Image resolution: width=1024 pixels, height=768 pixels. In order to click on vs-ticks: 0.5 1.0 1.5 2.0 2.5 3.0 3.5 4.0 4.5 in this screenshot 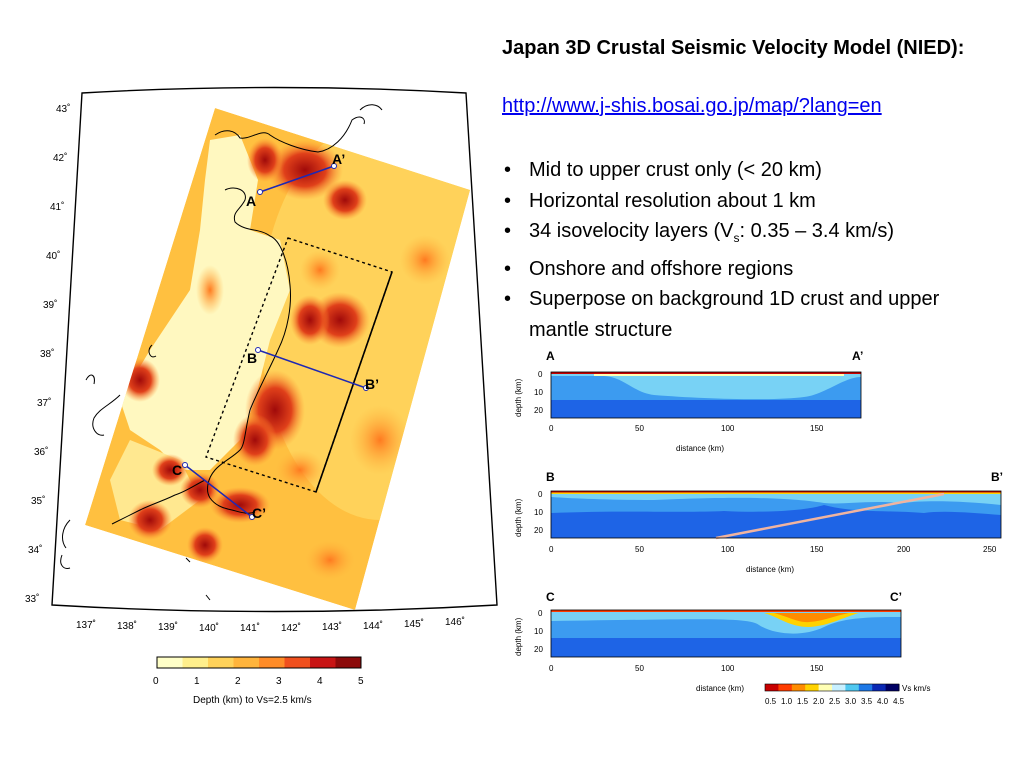, I will do `click(835, 701)`.